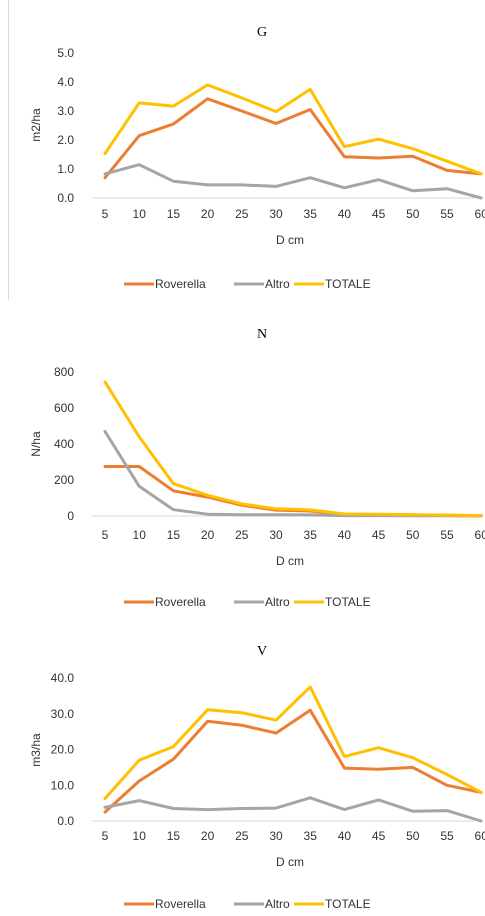  Describe the element at coordinates (70, 516) in the screenshot. I see `y-tick-label: 0` at that location.